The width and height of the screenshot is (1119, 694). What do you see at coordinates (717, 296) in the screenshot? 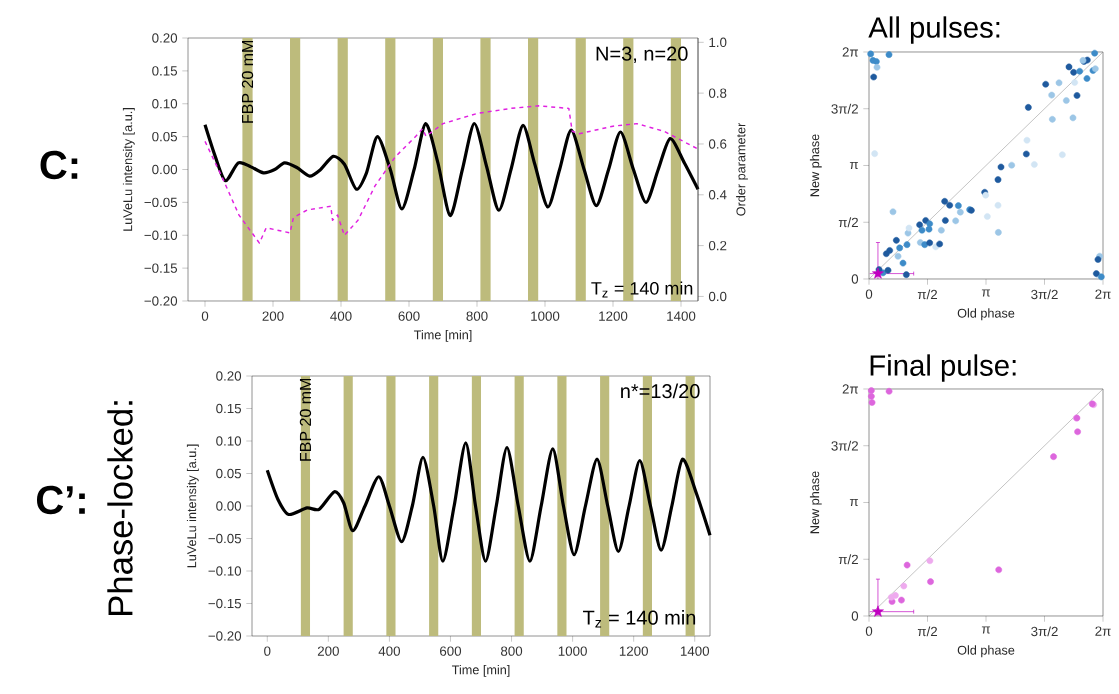
I see `y2-tick-label: 0.0` at bounding box center [717, 296].